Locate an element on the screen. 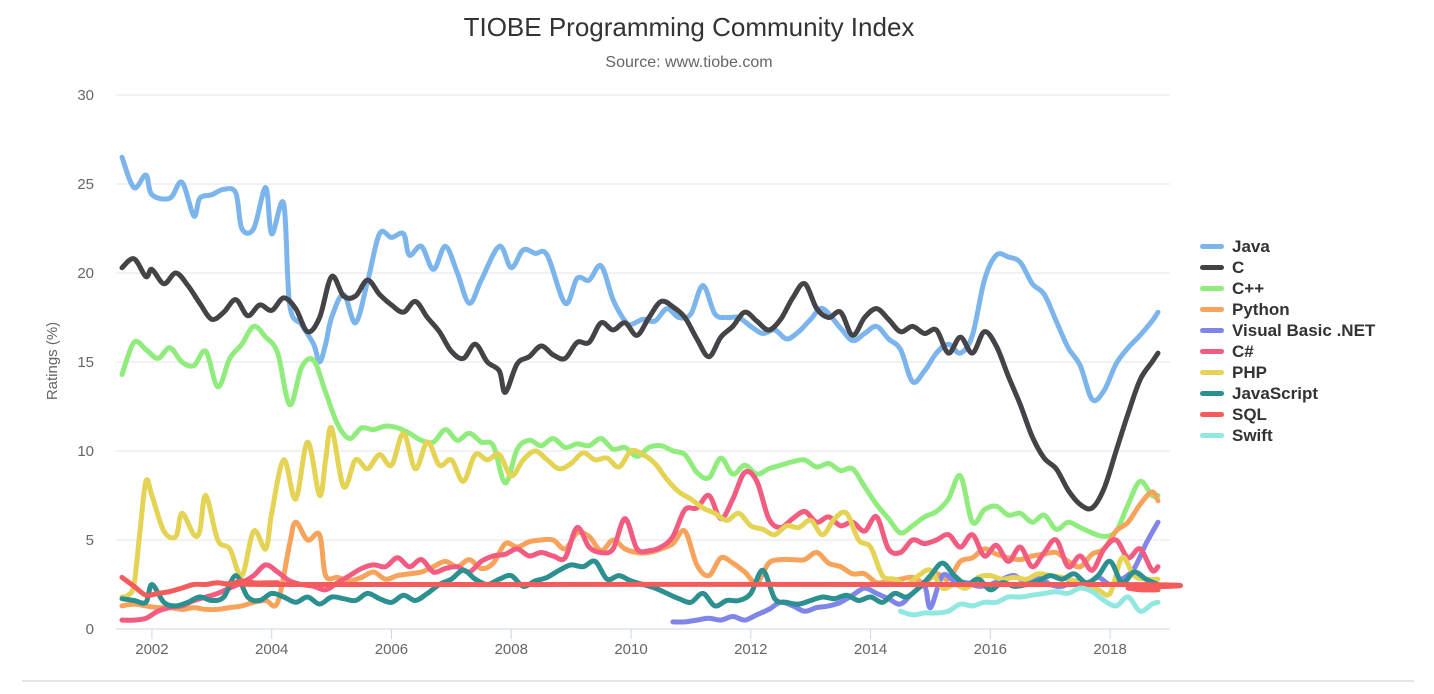  legend-item-javascript: JavaScript is located at coordinates (1287, 393).